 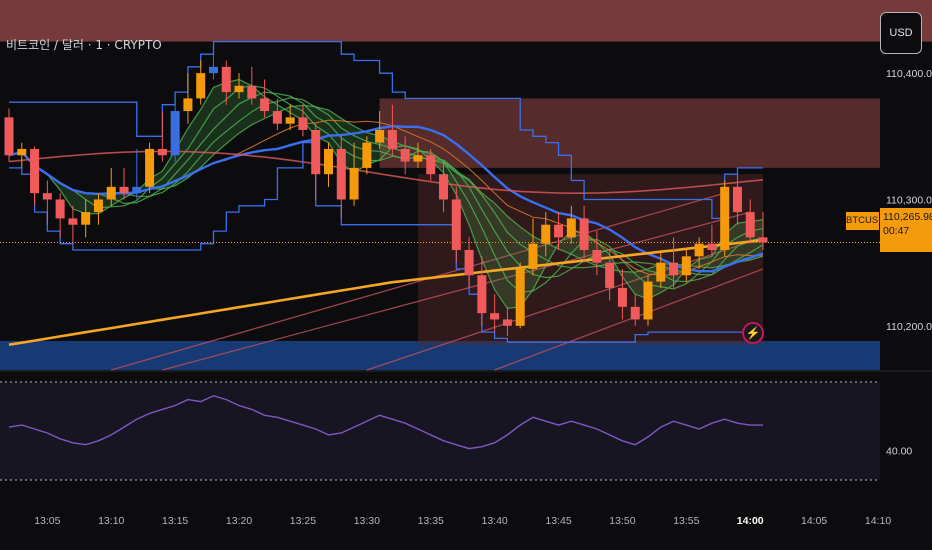 I want to click on last-price-value: 110,265.98, so click(x=907, y=217).